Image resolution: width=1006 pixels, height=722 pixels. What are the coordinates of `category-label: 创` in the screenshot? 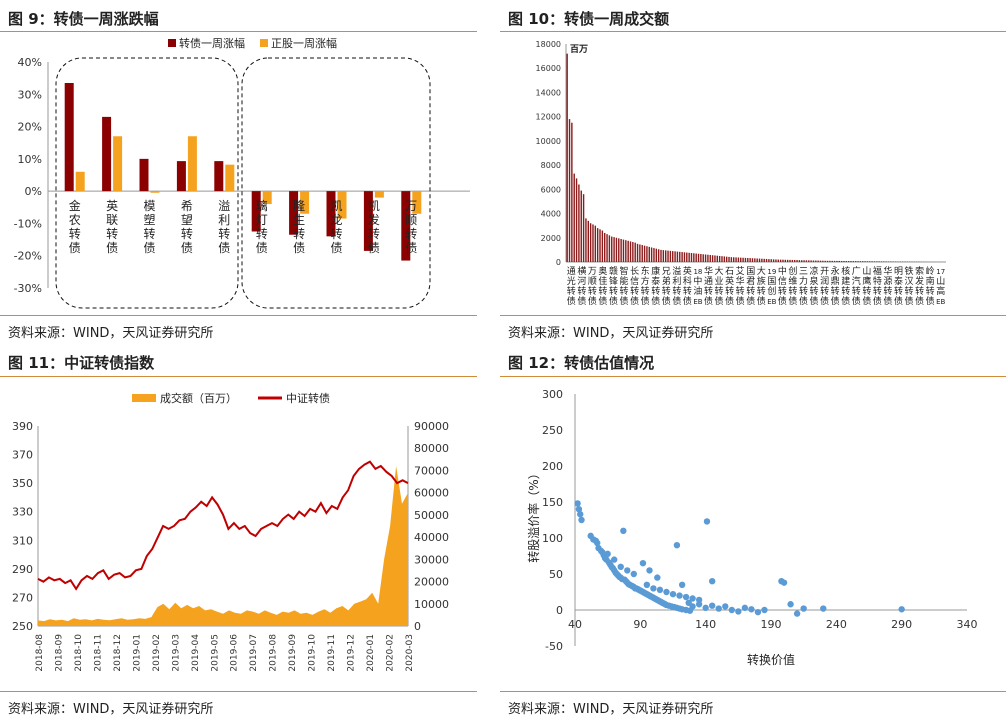 It's located at (792, 271).